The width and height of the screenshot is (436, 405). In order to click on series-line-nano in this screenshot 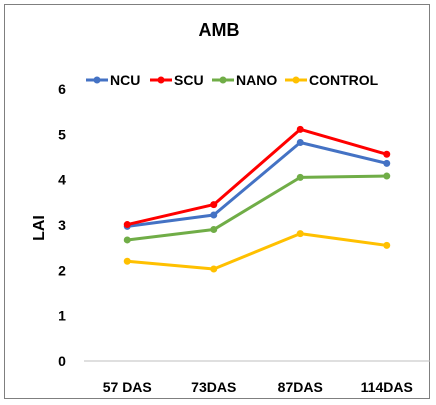, I will do `click(257, 208)`.